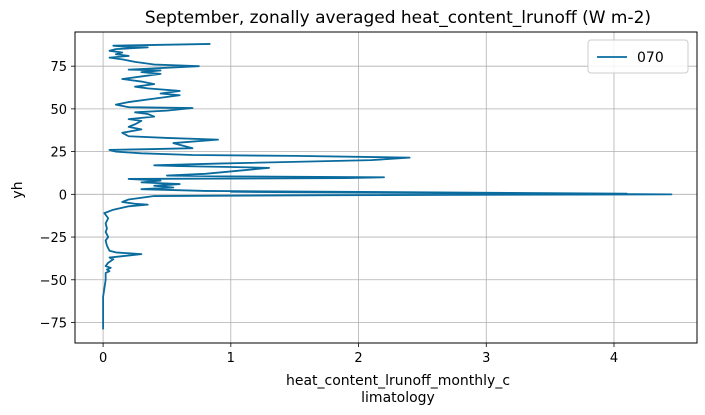 The width and height of the screenshot is (705, 415). Describe the element at coordinates (614, 358) in the screenshot. I see `x-tick-label: 4` at that location.